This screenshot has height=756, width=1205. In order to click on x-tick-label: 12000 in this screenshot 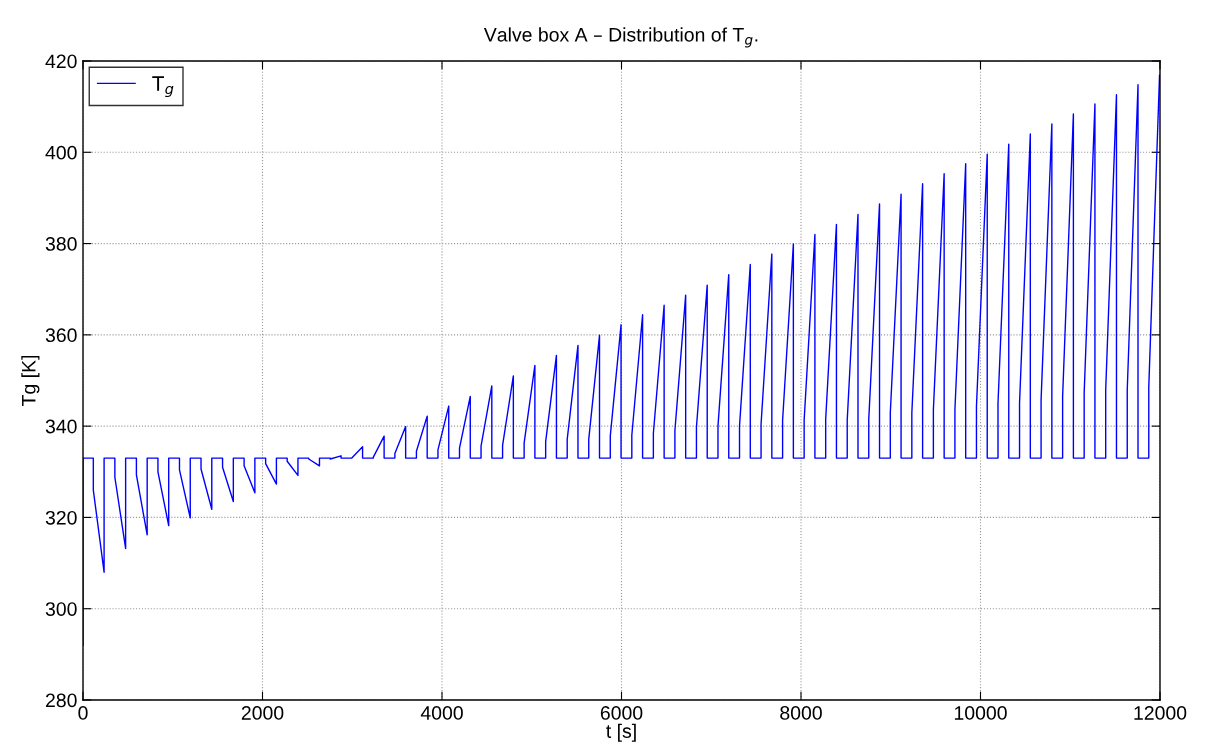, I will do `click(1160, 713)`.